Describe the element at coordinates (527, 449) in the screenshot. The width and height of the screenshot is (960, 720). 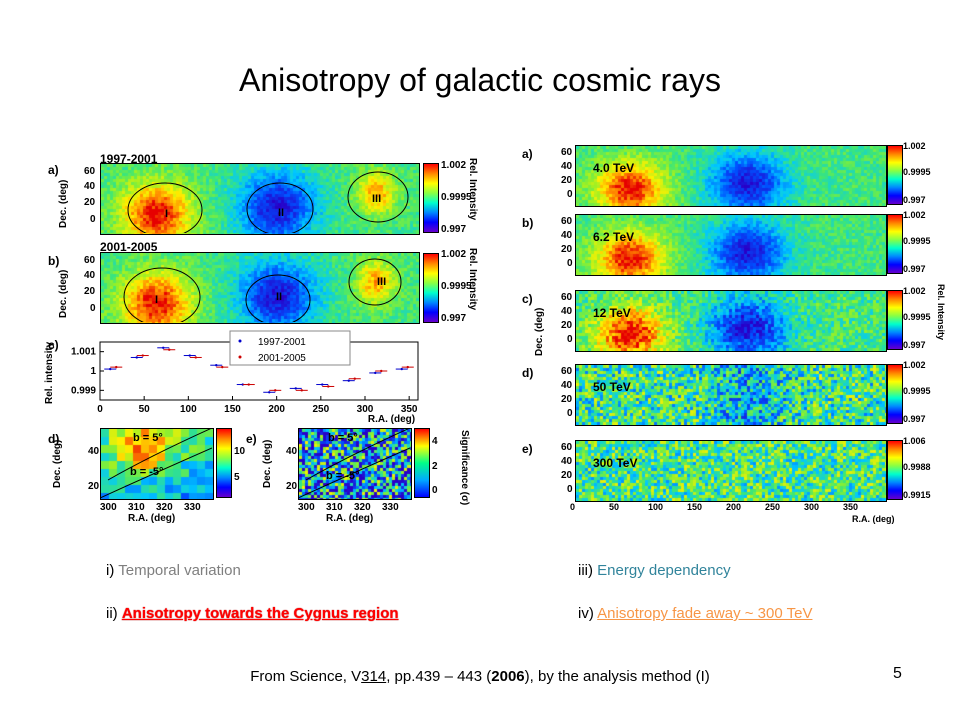
I see `right-panel-label: e)` at that location.